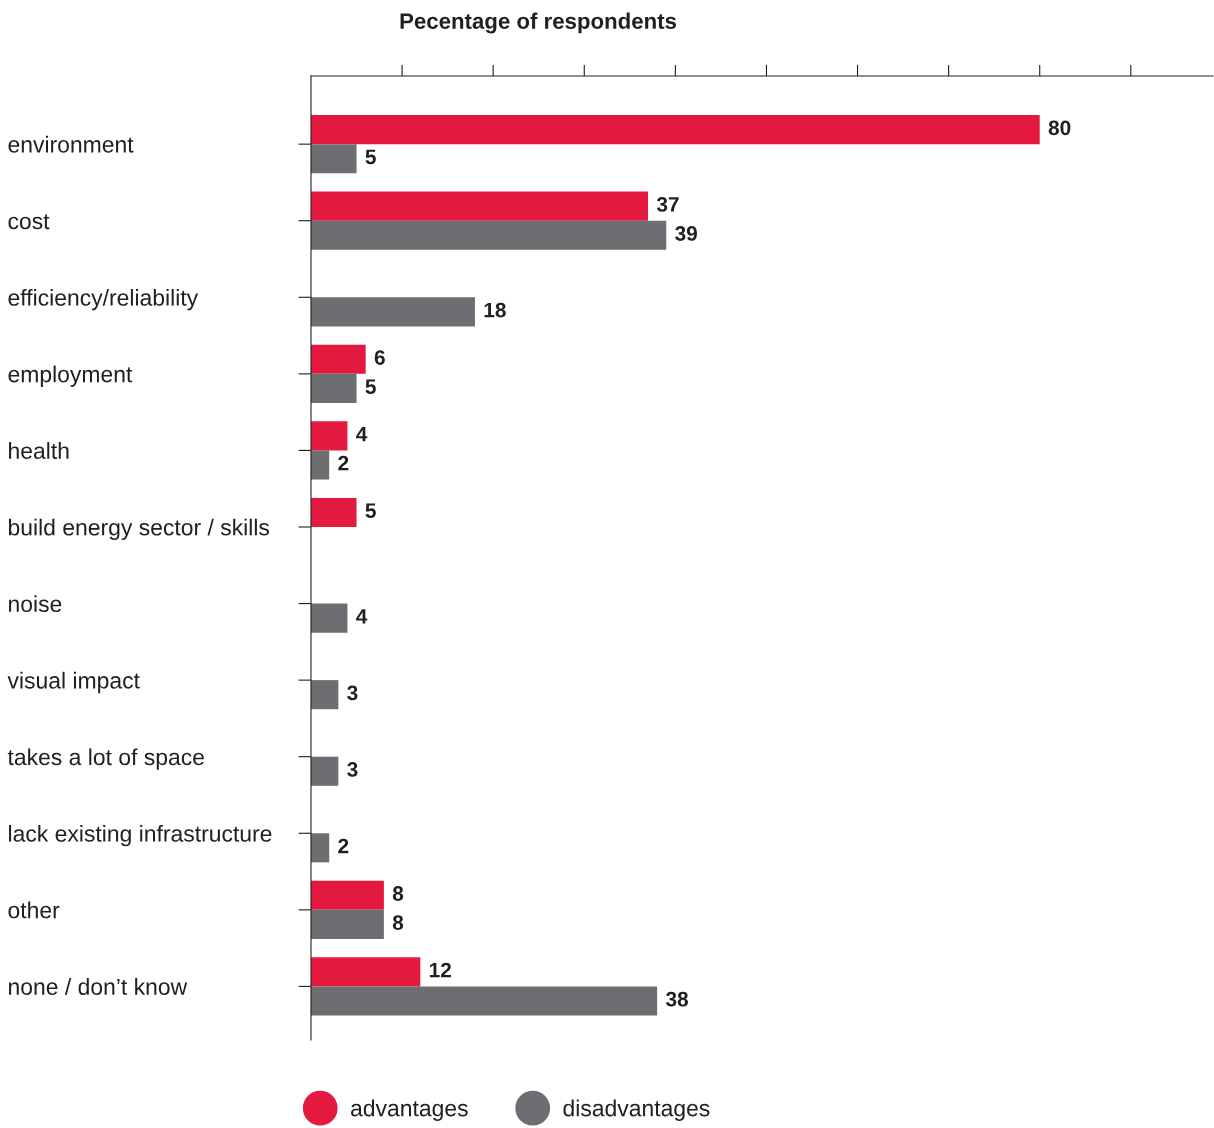 This screenshot has height=1128, width=1214. I want to click on y-tick-label: employment, so click(70, 376).